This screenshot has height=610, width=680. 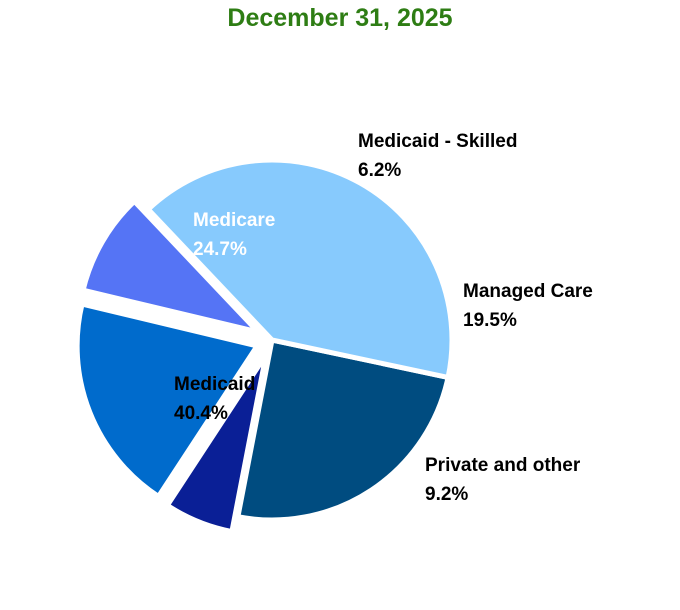 What do you see at coordinates (343, 430) in the screenshot?
I see `pie-slice-medicare` at bounding box center [343, 430].